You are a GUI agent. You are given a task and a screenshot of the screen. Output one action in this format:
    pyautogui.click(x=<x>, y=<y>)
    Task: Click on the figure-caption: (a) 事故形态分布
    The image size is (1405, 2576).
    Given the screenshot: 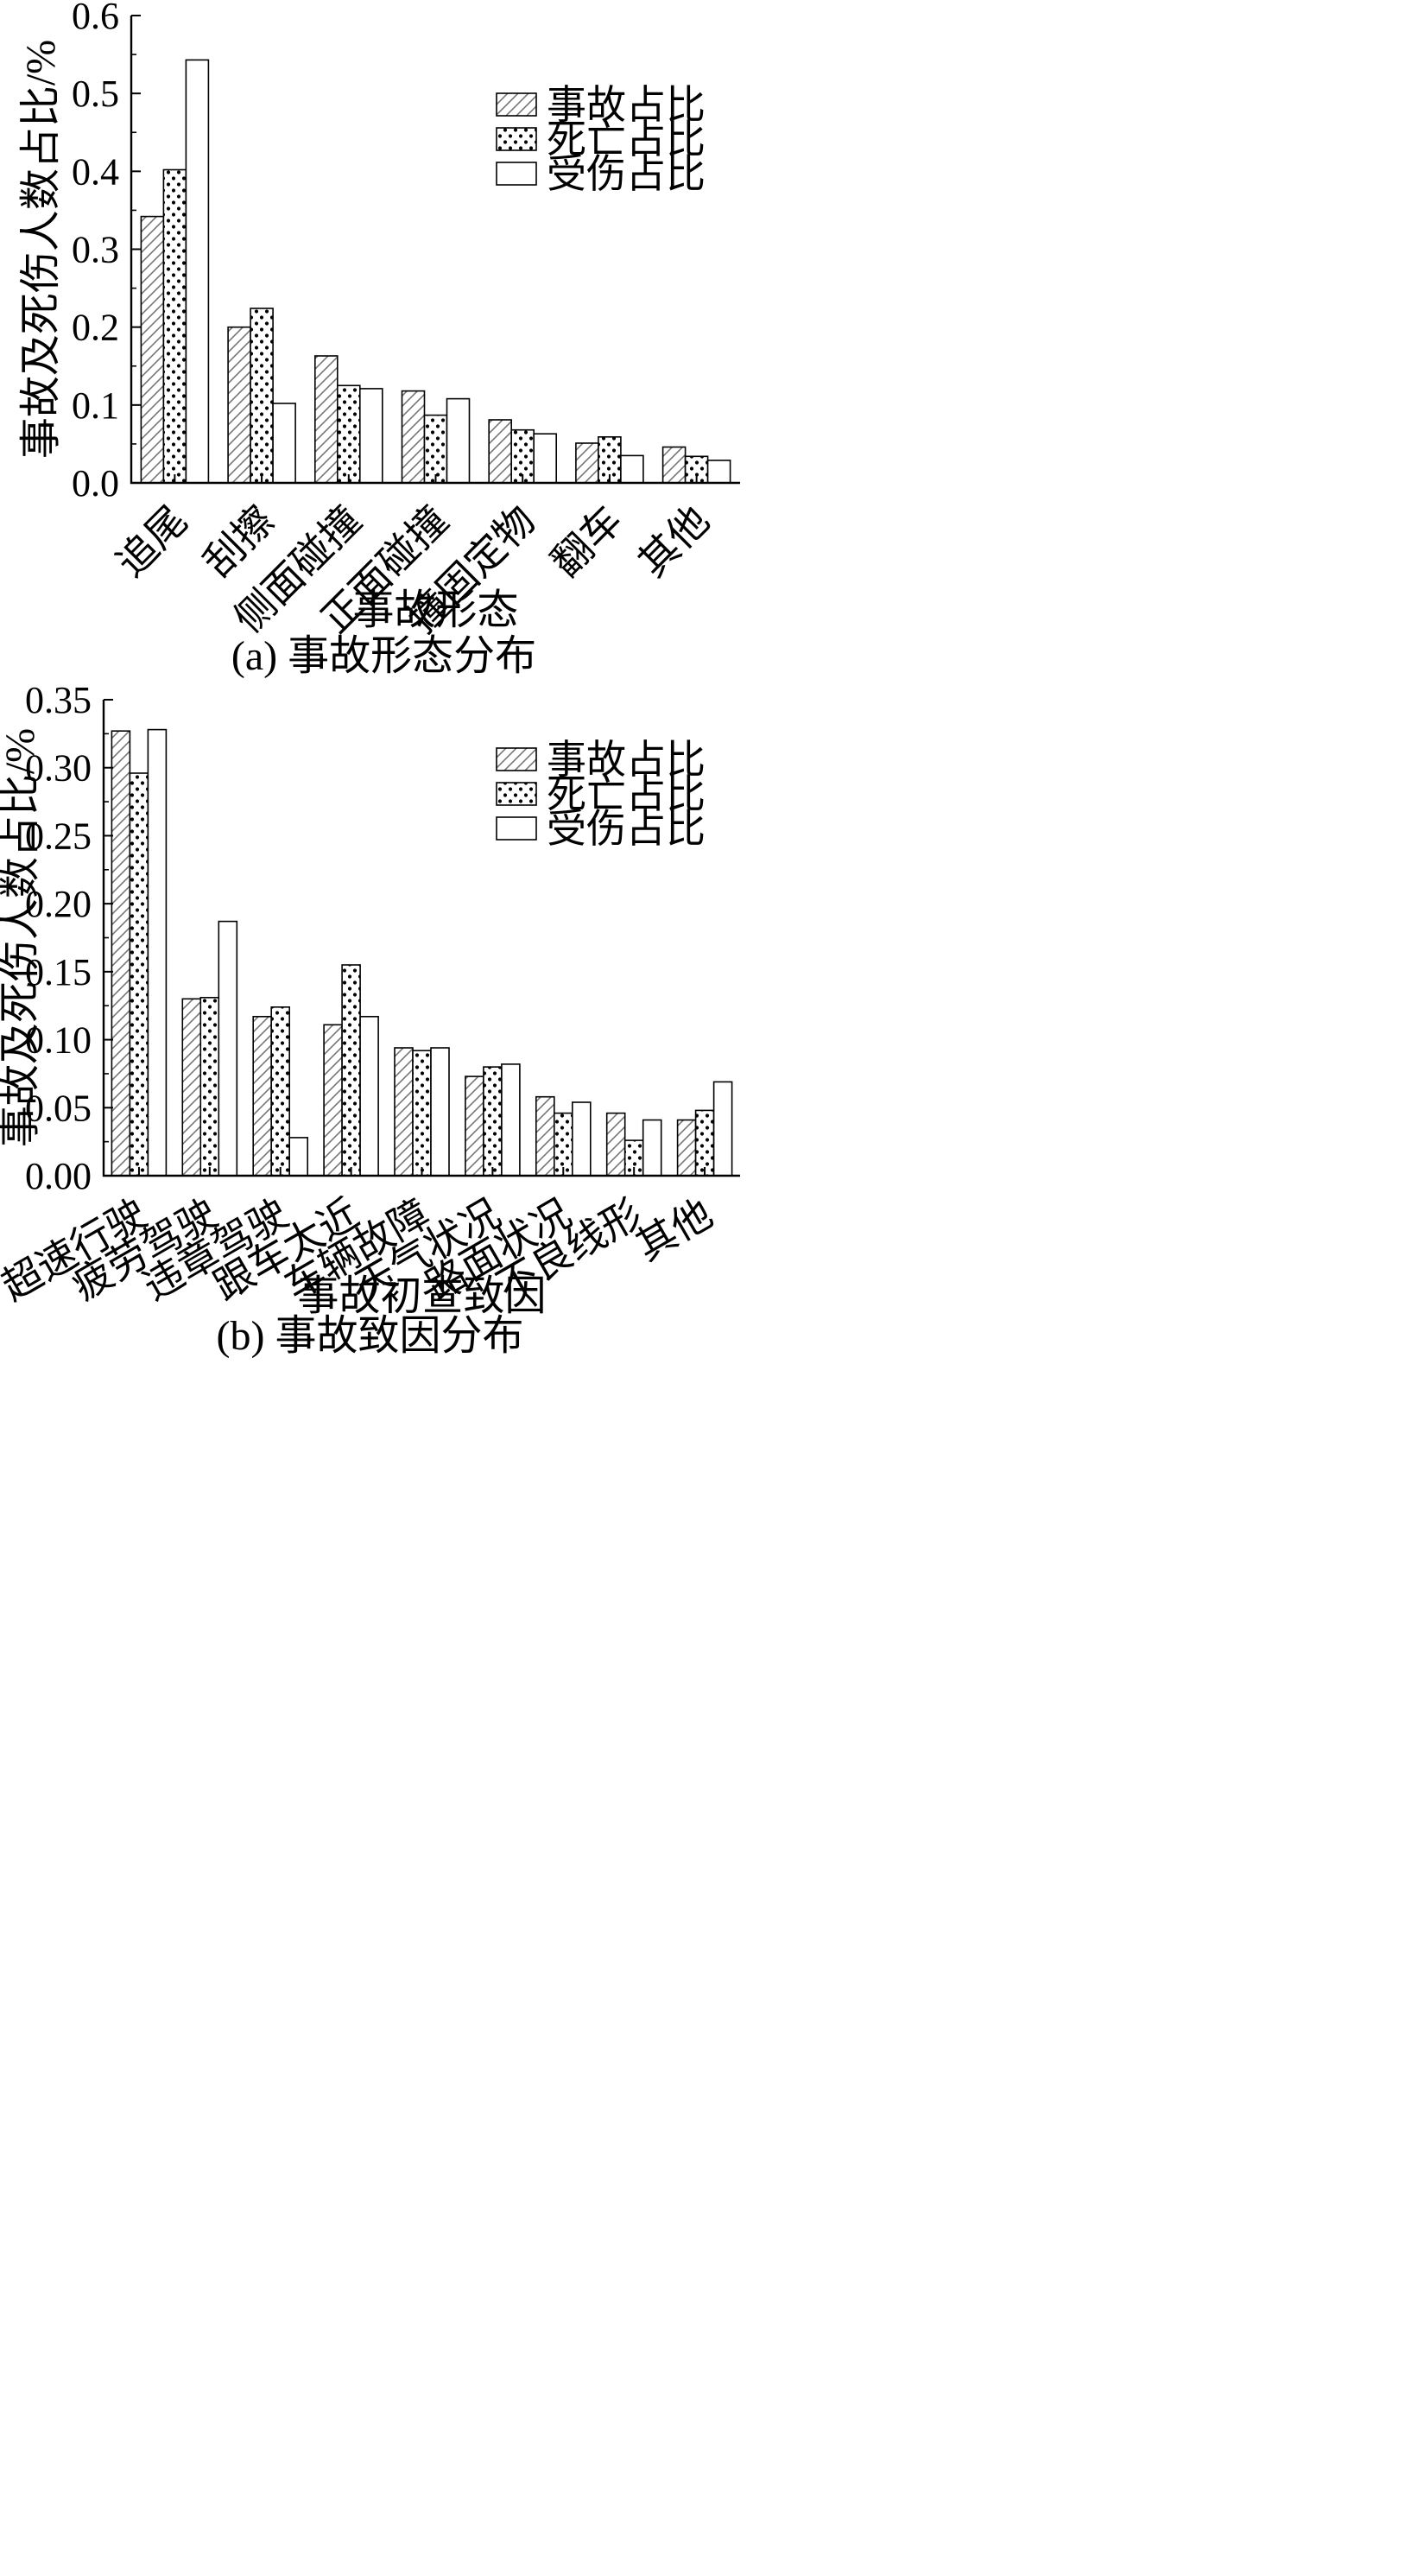 What is the action you would take?
    pyautogui.click(x=383, y=656)
    